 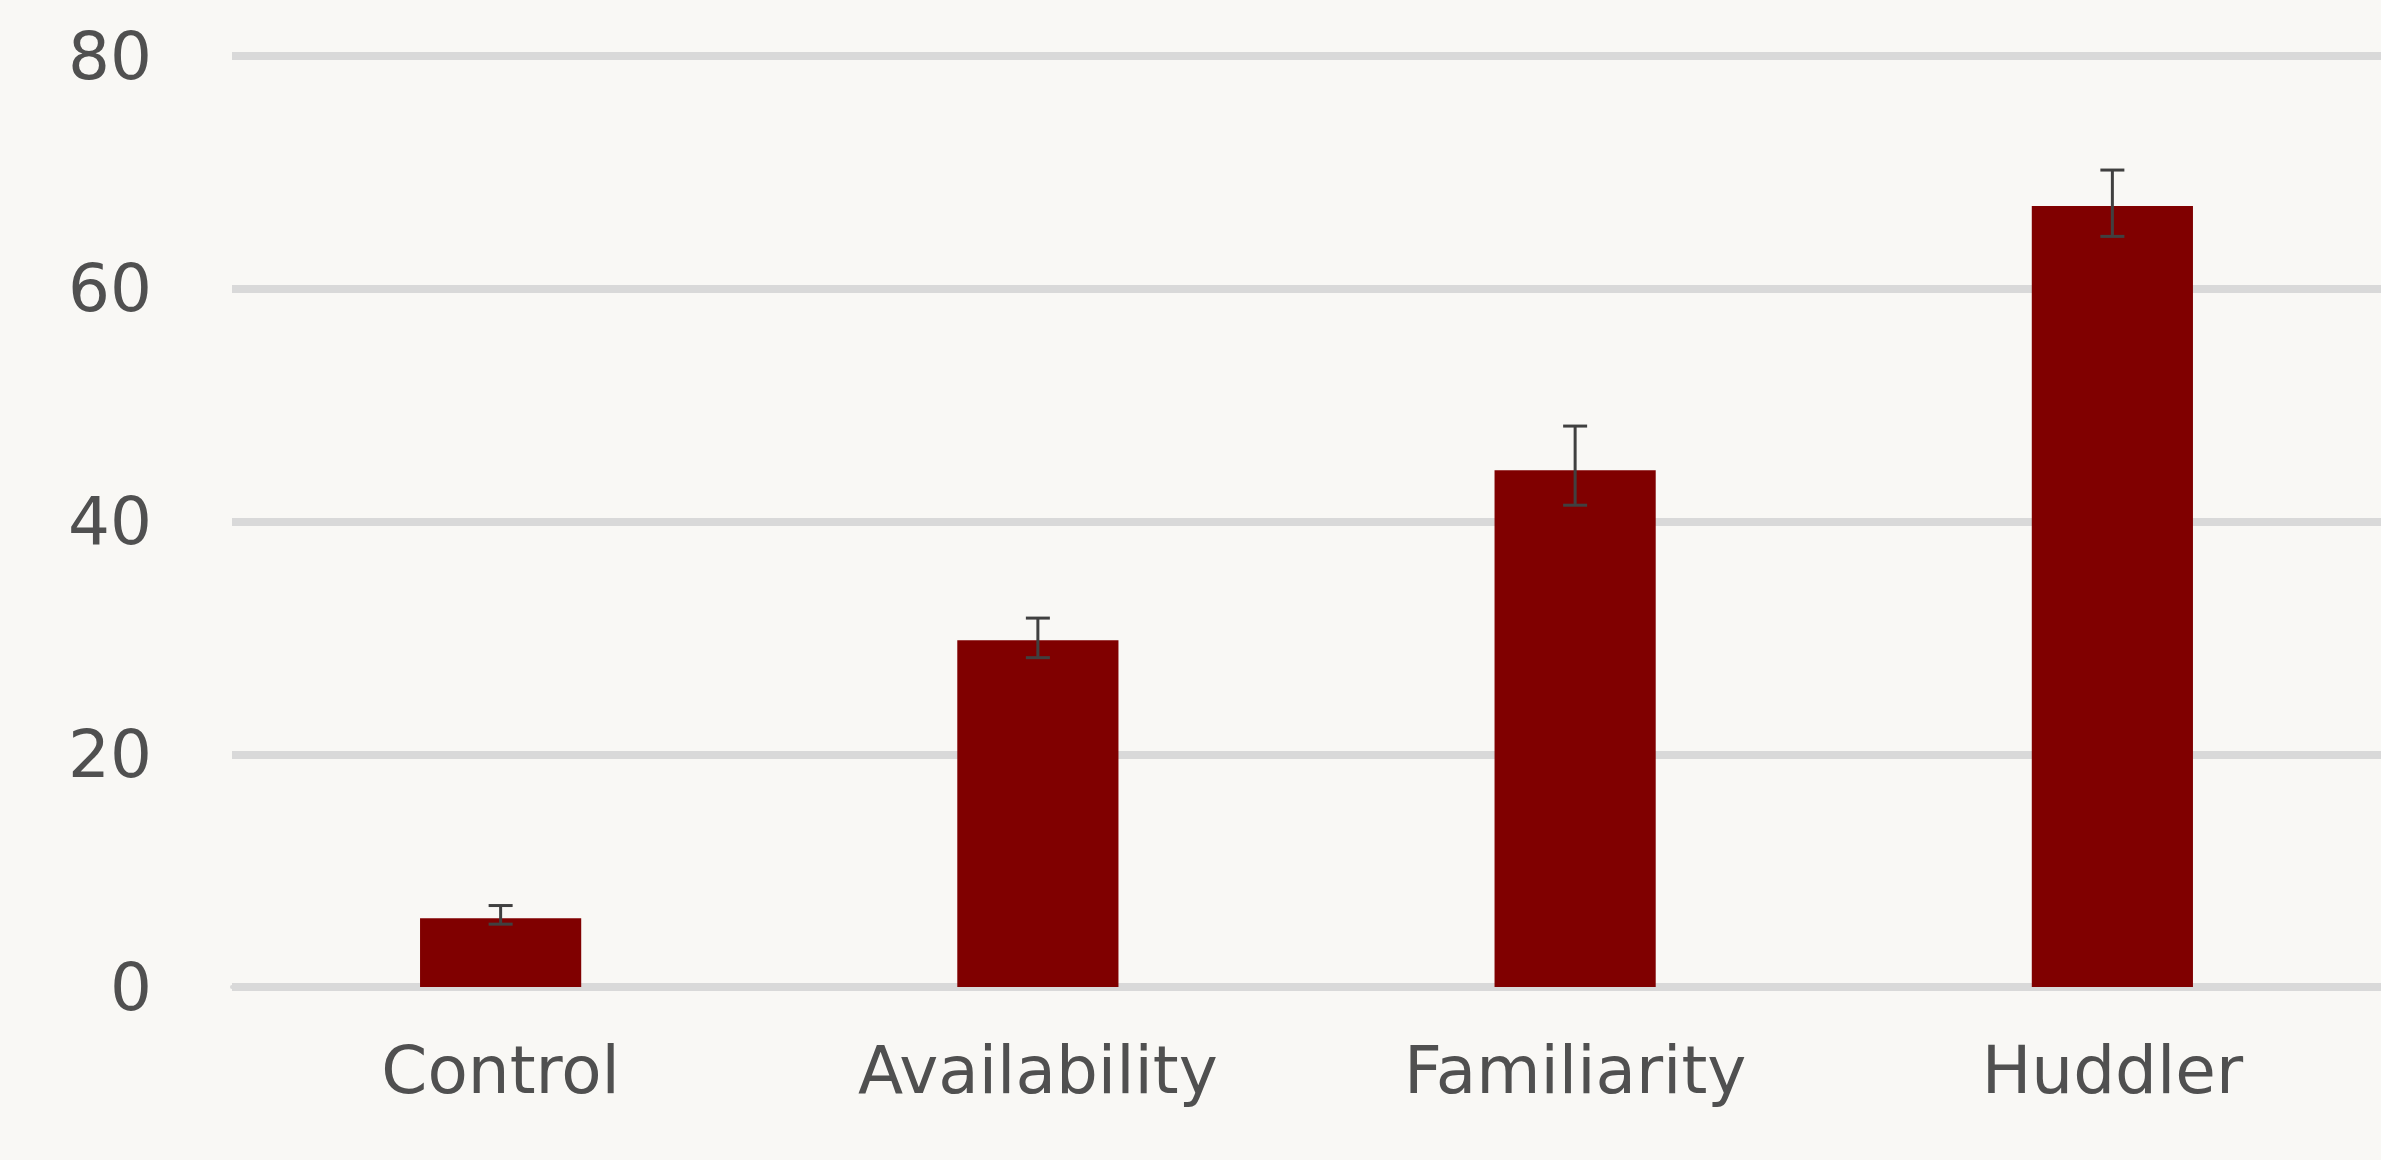 I want to click on x-tick-label: Familiarity, so click(x=1575, y=1070).